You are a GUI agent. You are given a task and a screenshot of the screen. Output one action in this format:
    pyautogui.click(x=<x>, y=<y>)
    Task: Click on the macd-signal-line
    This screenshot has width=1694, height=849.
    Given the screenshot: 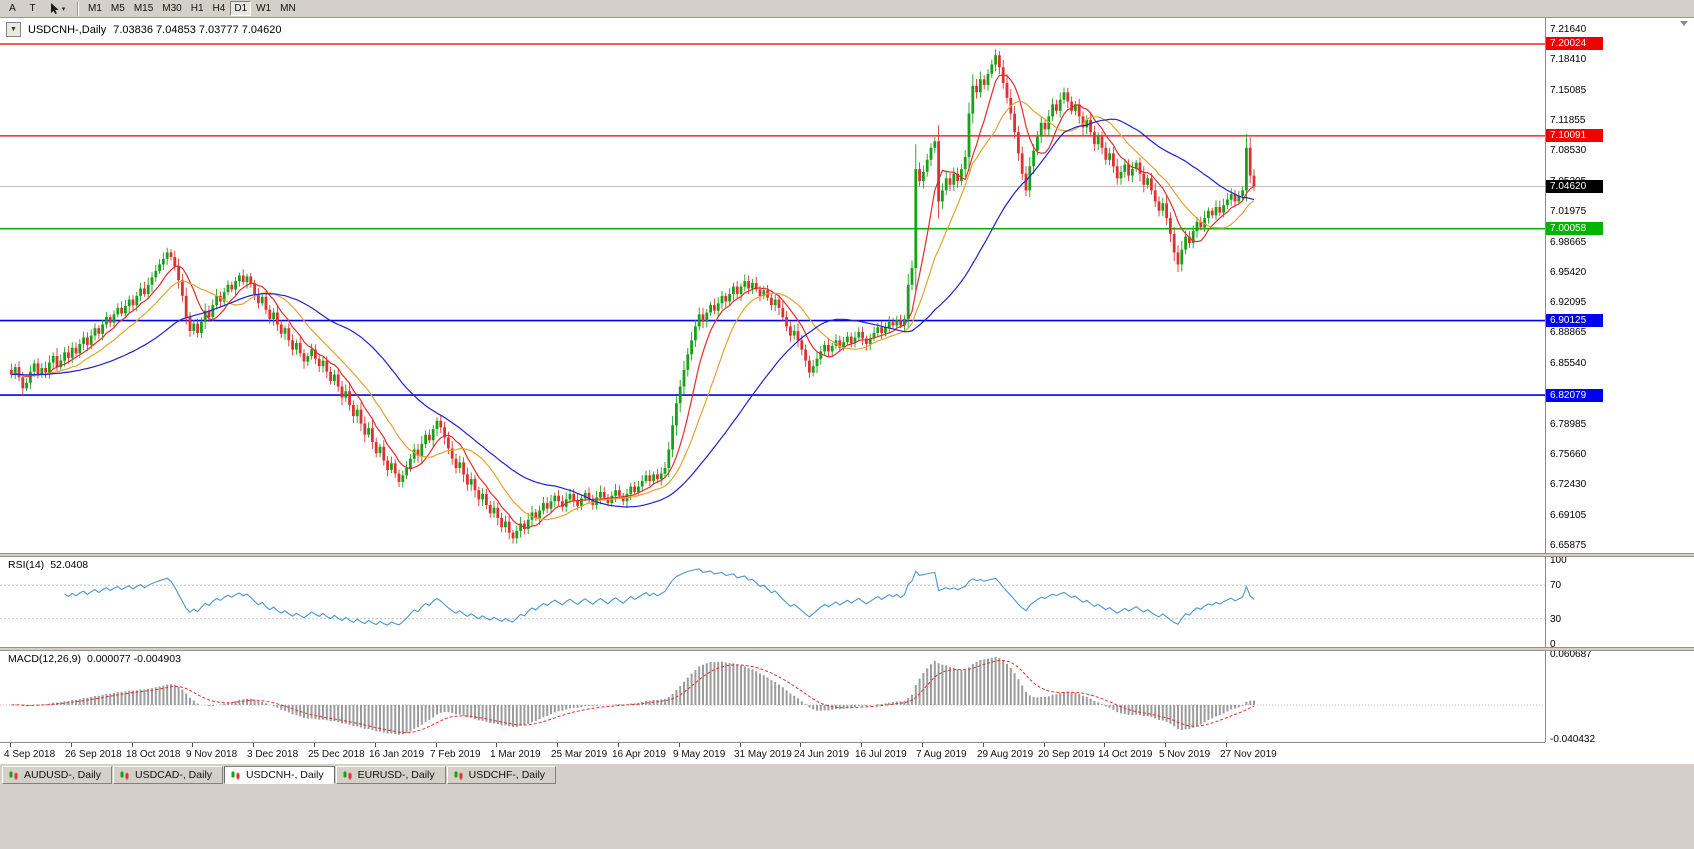 What is the action you would take?
    pyautogui.click(x=633, y=697)
    